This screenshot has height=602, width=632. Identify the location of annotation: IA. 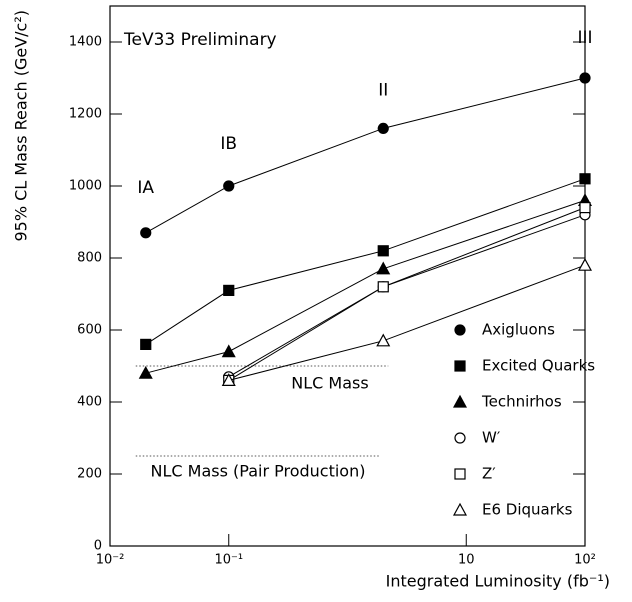
(145, 188).